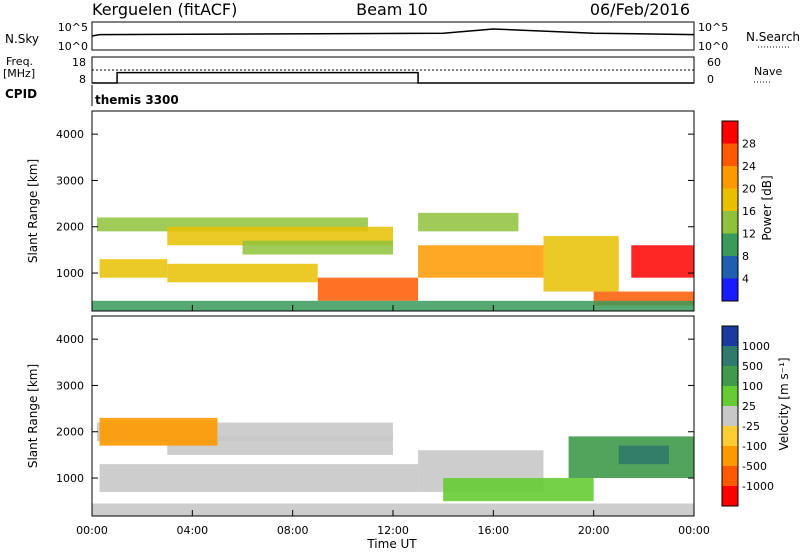  I want to click on colorbar-label: -100, so click(754, 446).